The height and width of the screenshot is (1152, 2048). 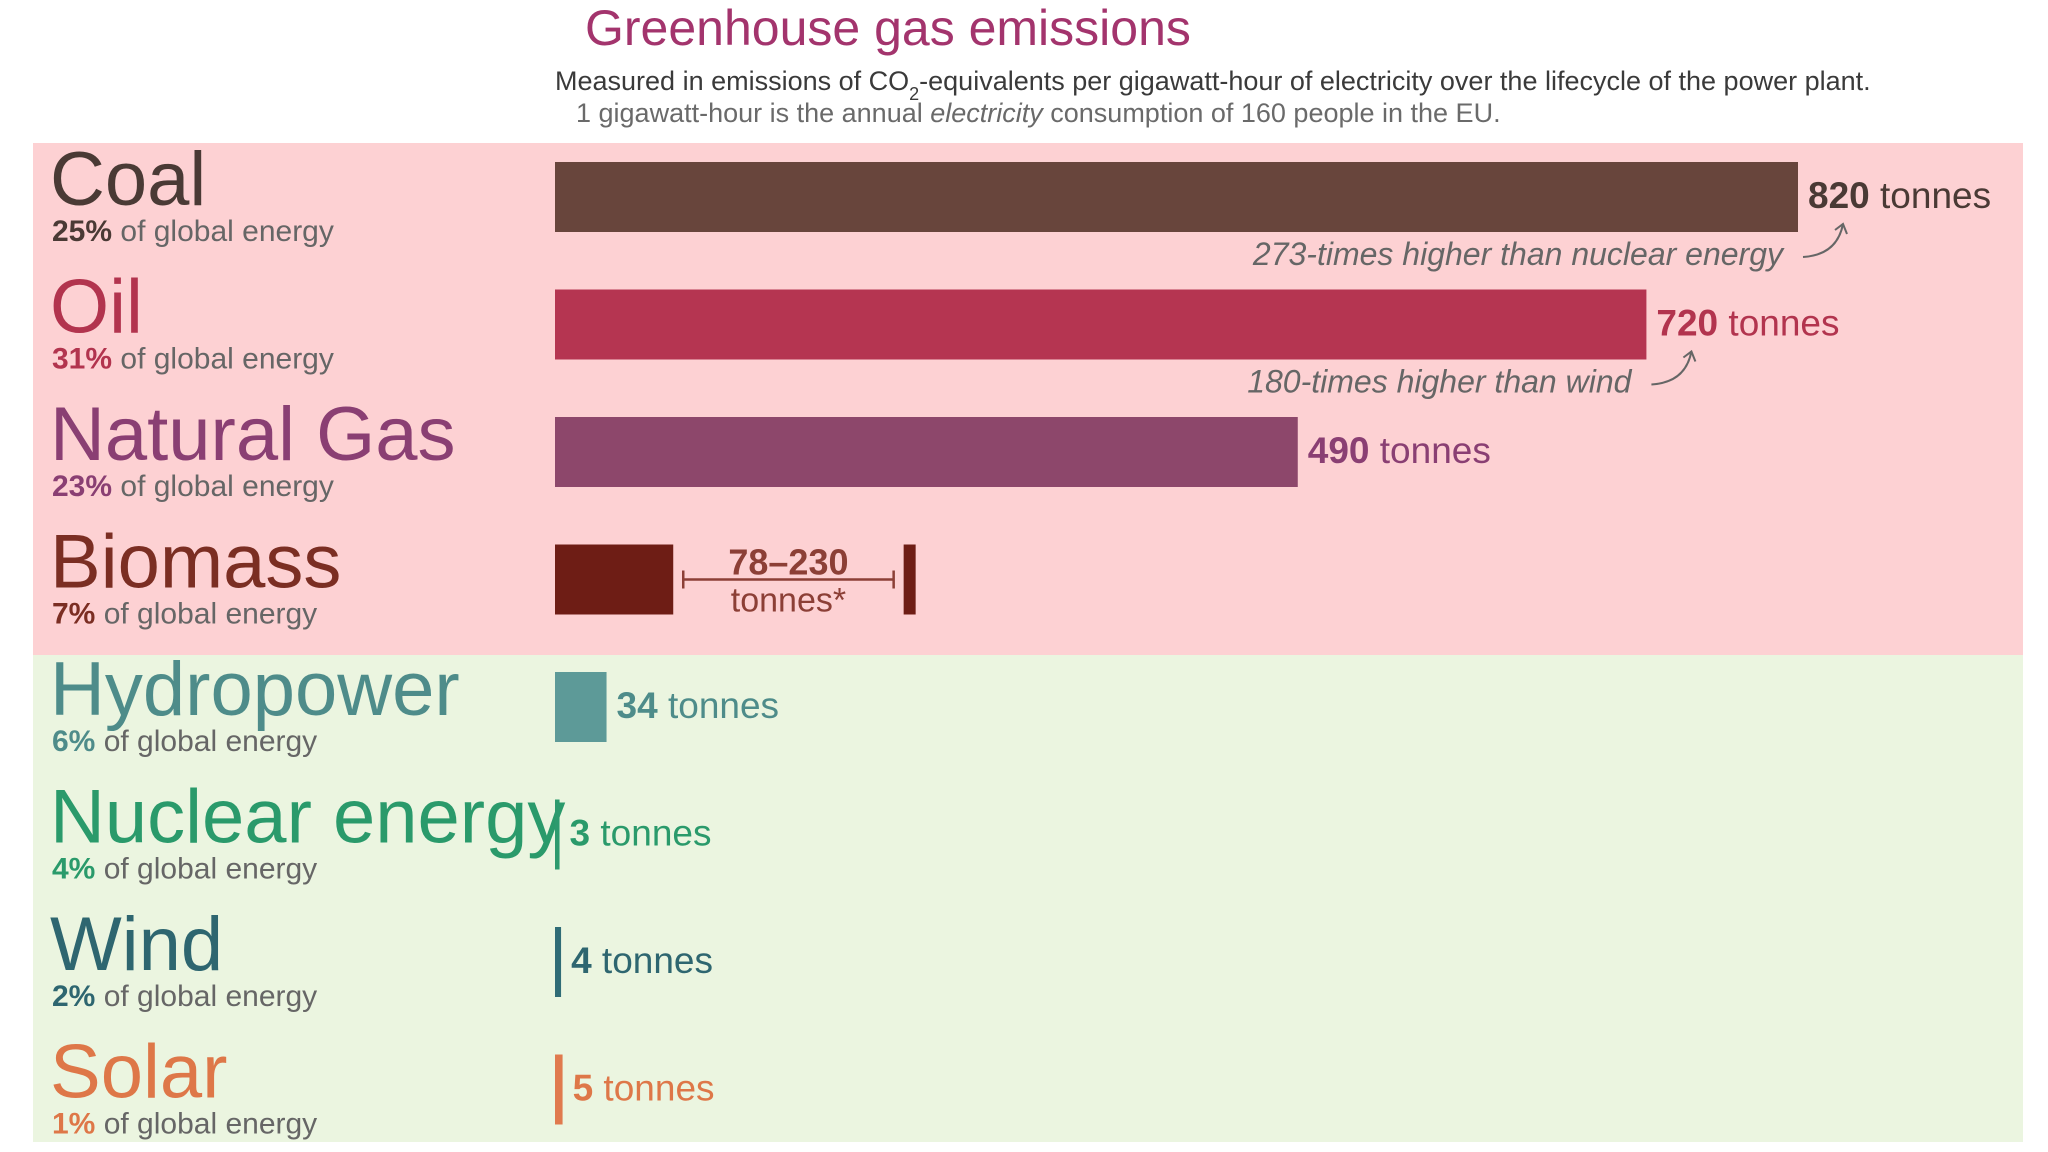 I want to click on share-coal: 25% of global energy, so click(x=193, y=231).